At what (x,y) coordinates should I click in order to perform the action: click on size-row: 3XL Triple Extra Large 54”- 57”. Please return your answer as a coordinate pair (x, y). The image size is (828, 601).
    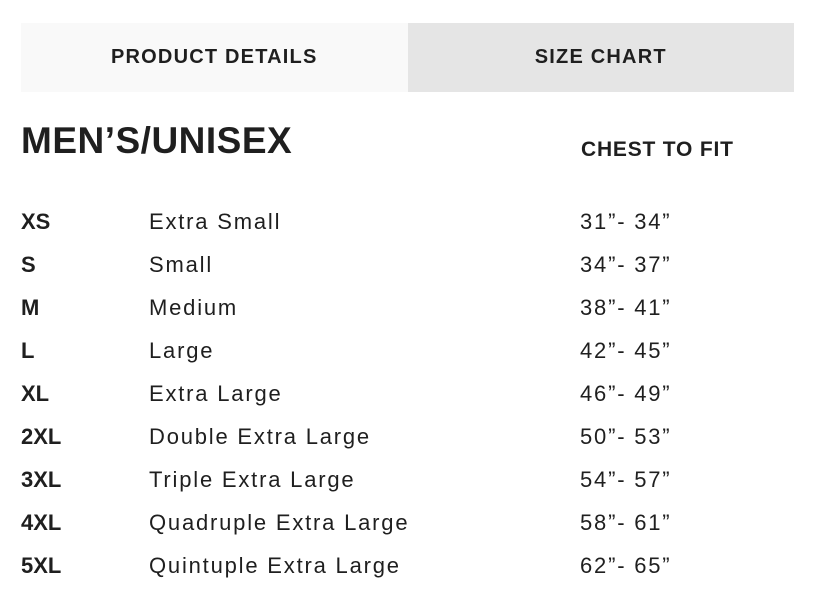
    Looking at the image, I should click on (346, 480).